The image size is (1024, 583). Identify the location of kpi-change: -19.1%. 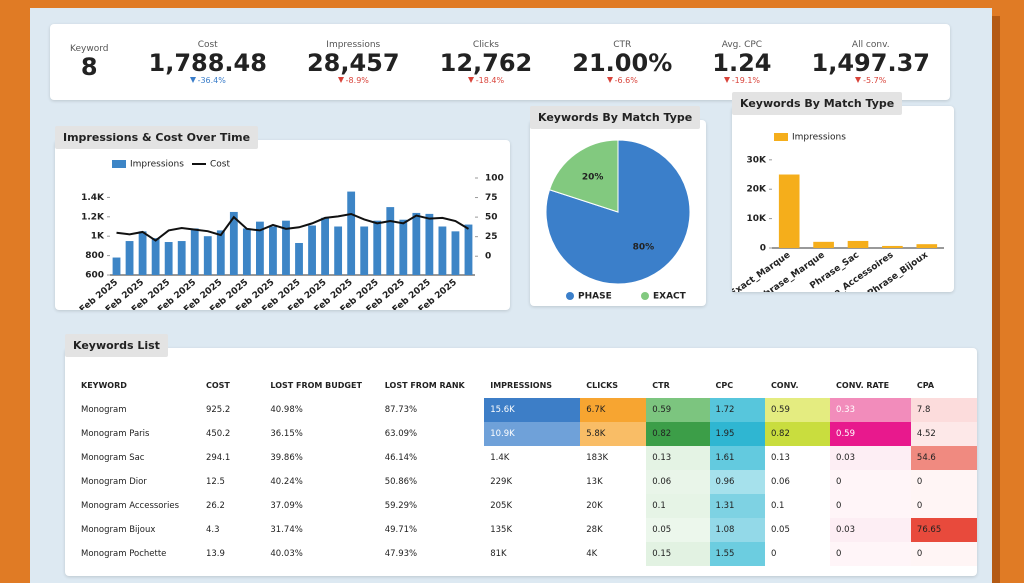
(746, 80).